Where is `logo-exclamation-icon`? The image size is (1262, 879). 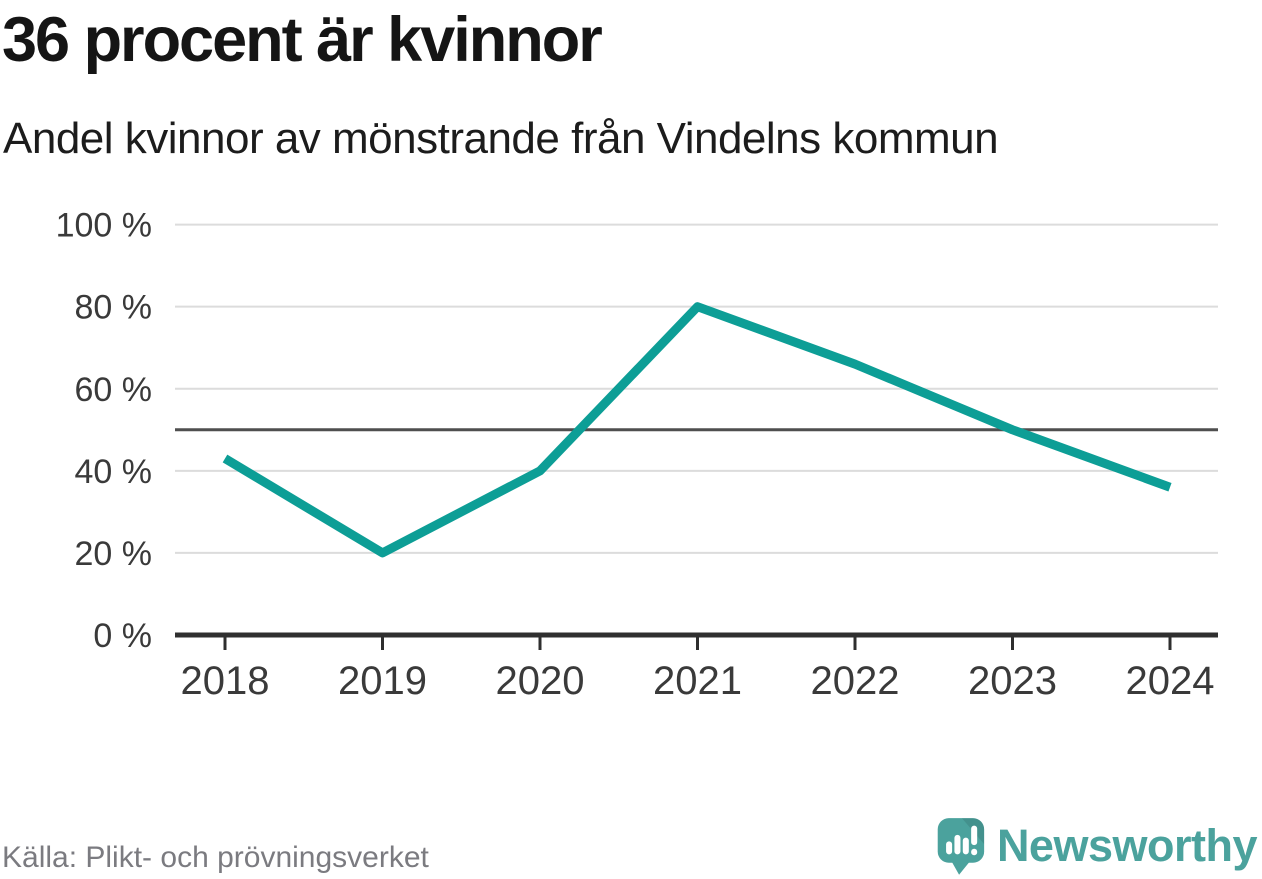 logo-exclamation-icon is located at coordinates (974, 835).